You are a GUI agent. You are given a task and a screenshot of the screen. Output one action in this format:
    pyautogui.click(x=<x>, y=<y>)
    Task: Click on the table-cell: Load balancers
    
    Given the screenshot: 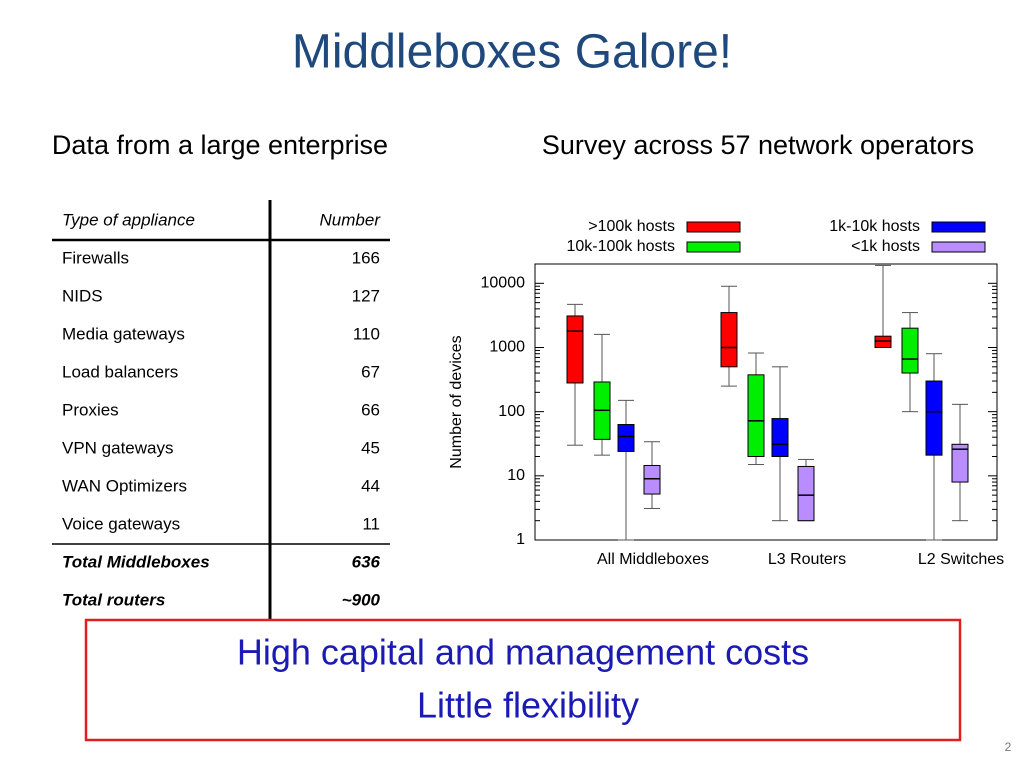 What is the action you would take?
    pyautogui.click(x=120, y=371)
    